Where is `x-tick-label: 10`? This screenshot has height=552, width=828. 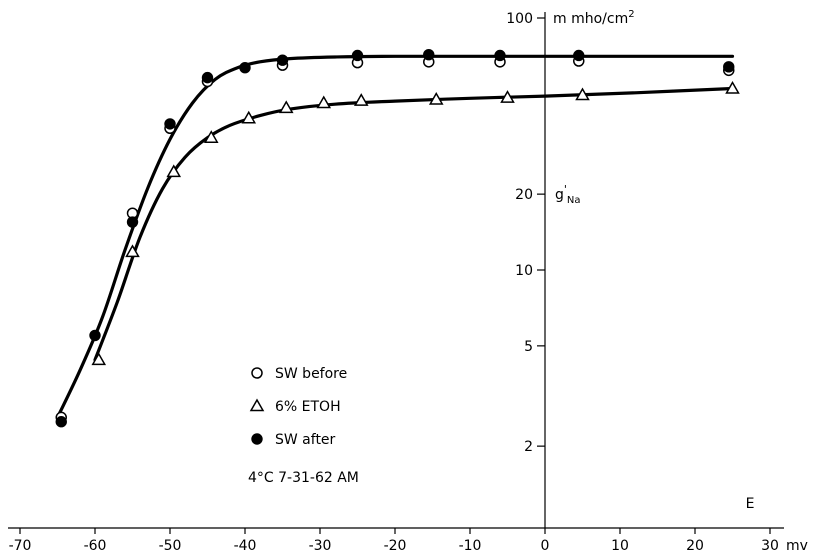 x-tick-label: 10 is located at coordinates (620, 545).